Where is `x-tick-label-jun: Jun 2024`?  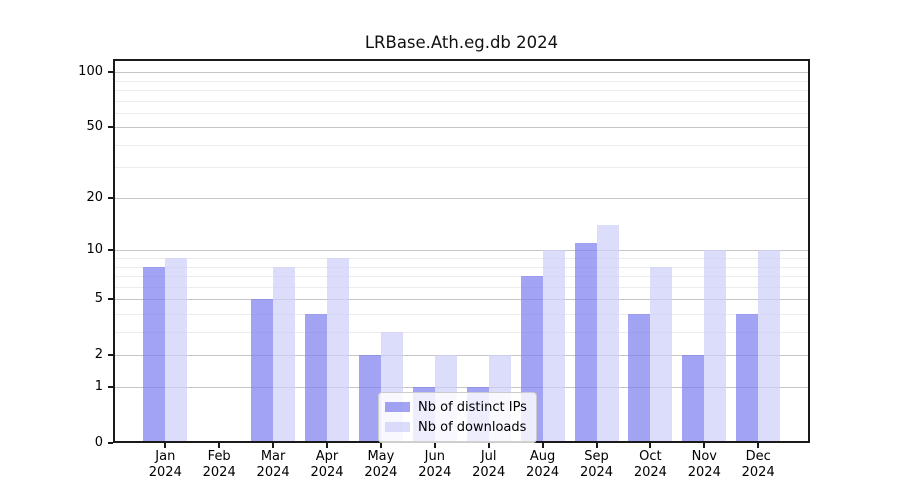
x-tick-label-jun: Jun 2024 is located at coordinates (435, 464).